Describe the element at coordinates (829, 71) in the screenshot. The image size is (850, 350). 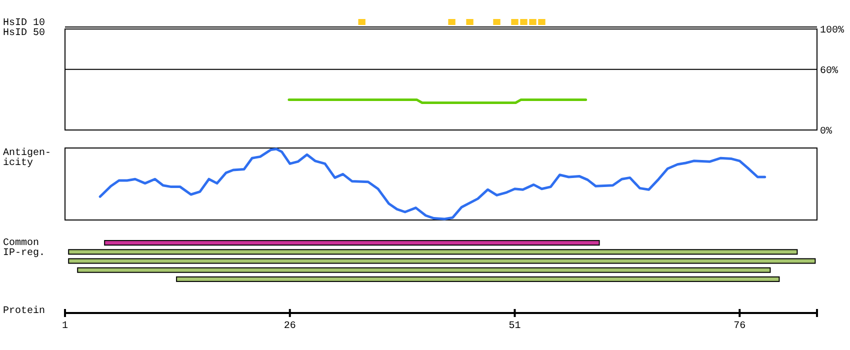
I see `y-tick-label: 60%` at that location.